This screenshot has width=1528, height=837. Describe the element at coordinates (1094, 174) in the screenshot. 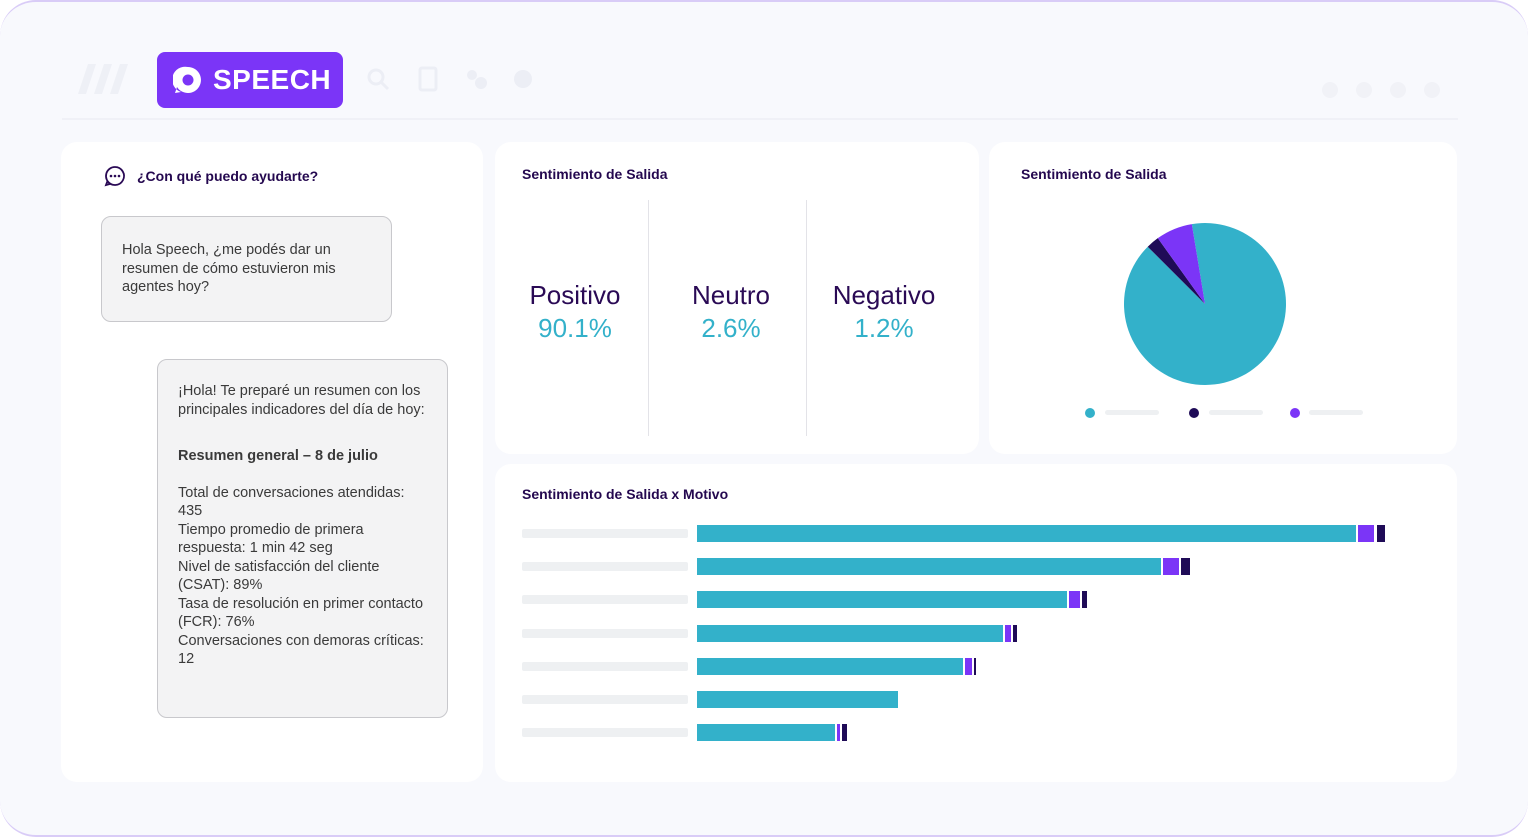

I see `pie-card-title: Sentimiento de Salida` at that location.